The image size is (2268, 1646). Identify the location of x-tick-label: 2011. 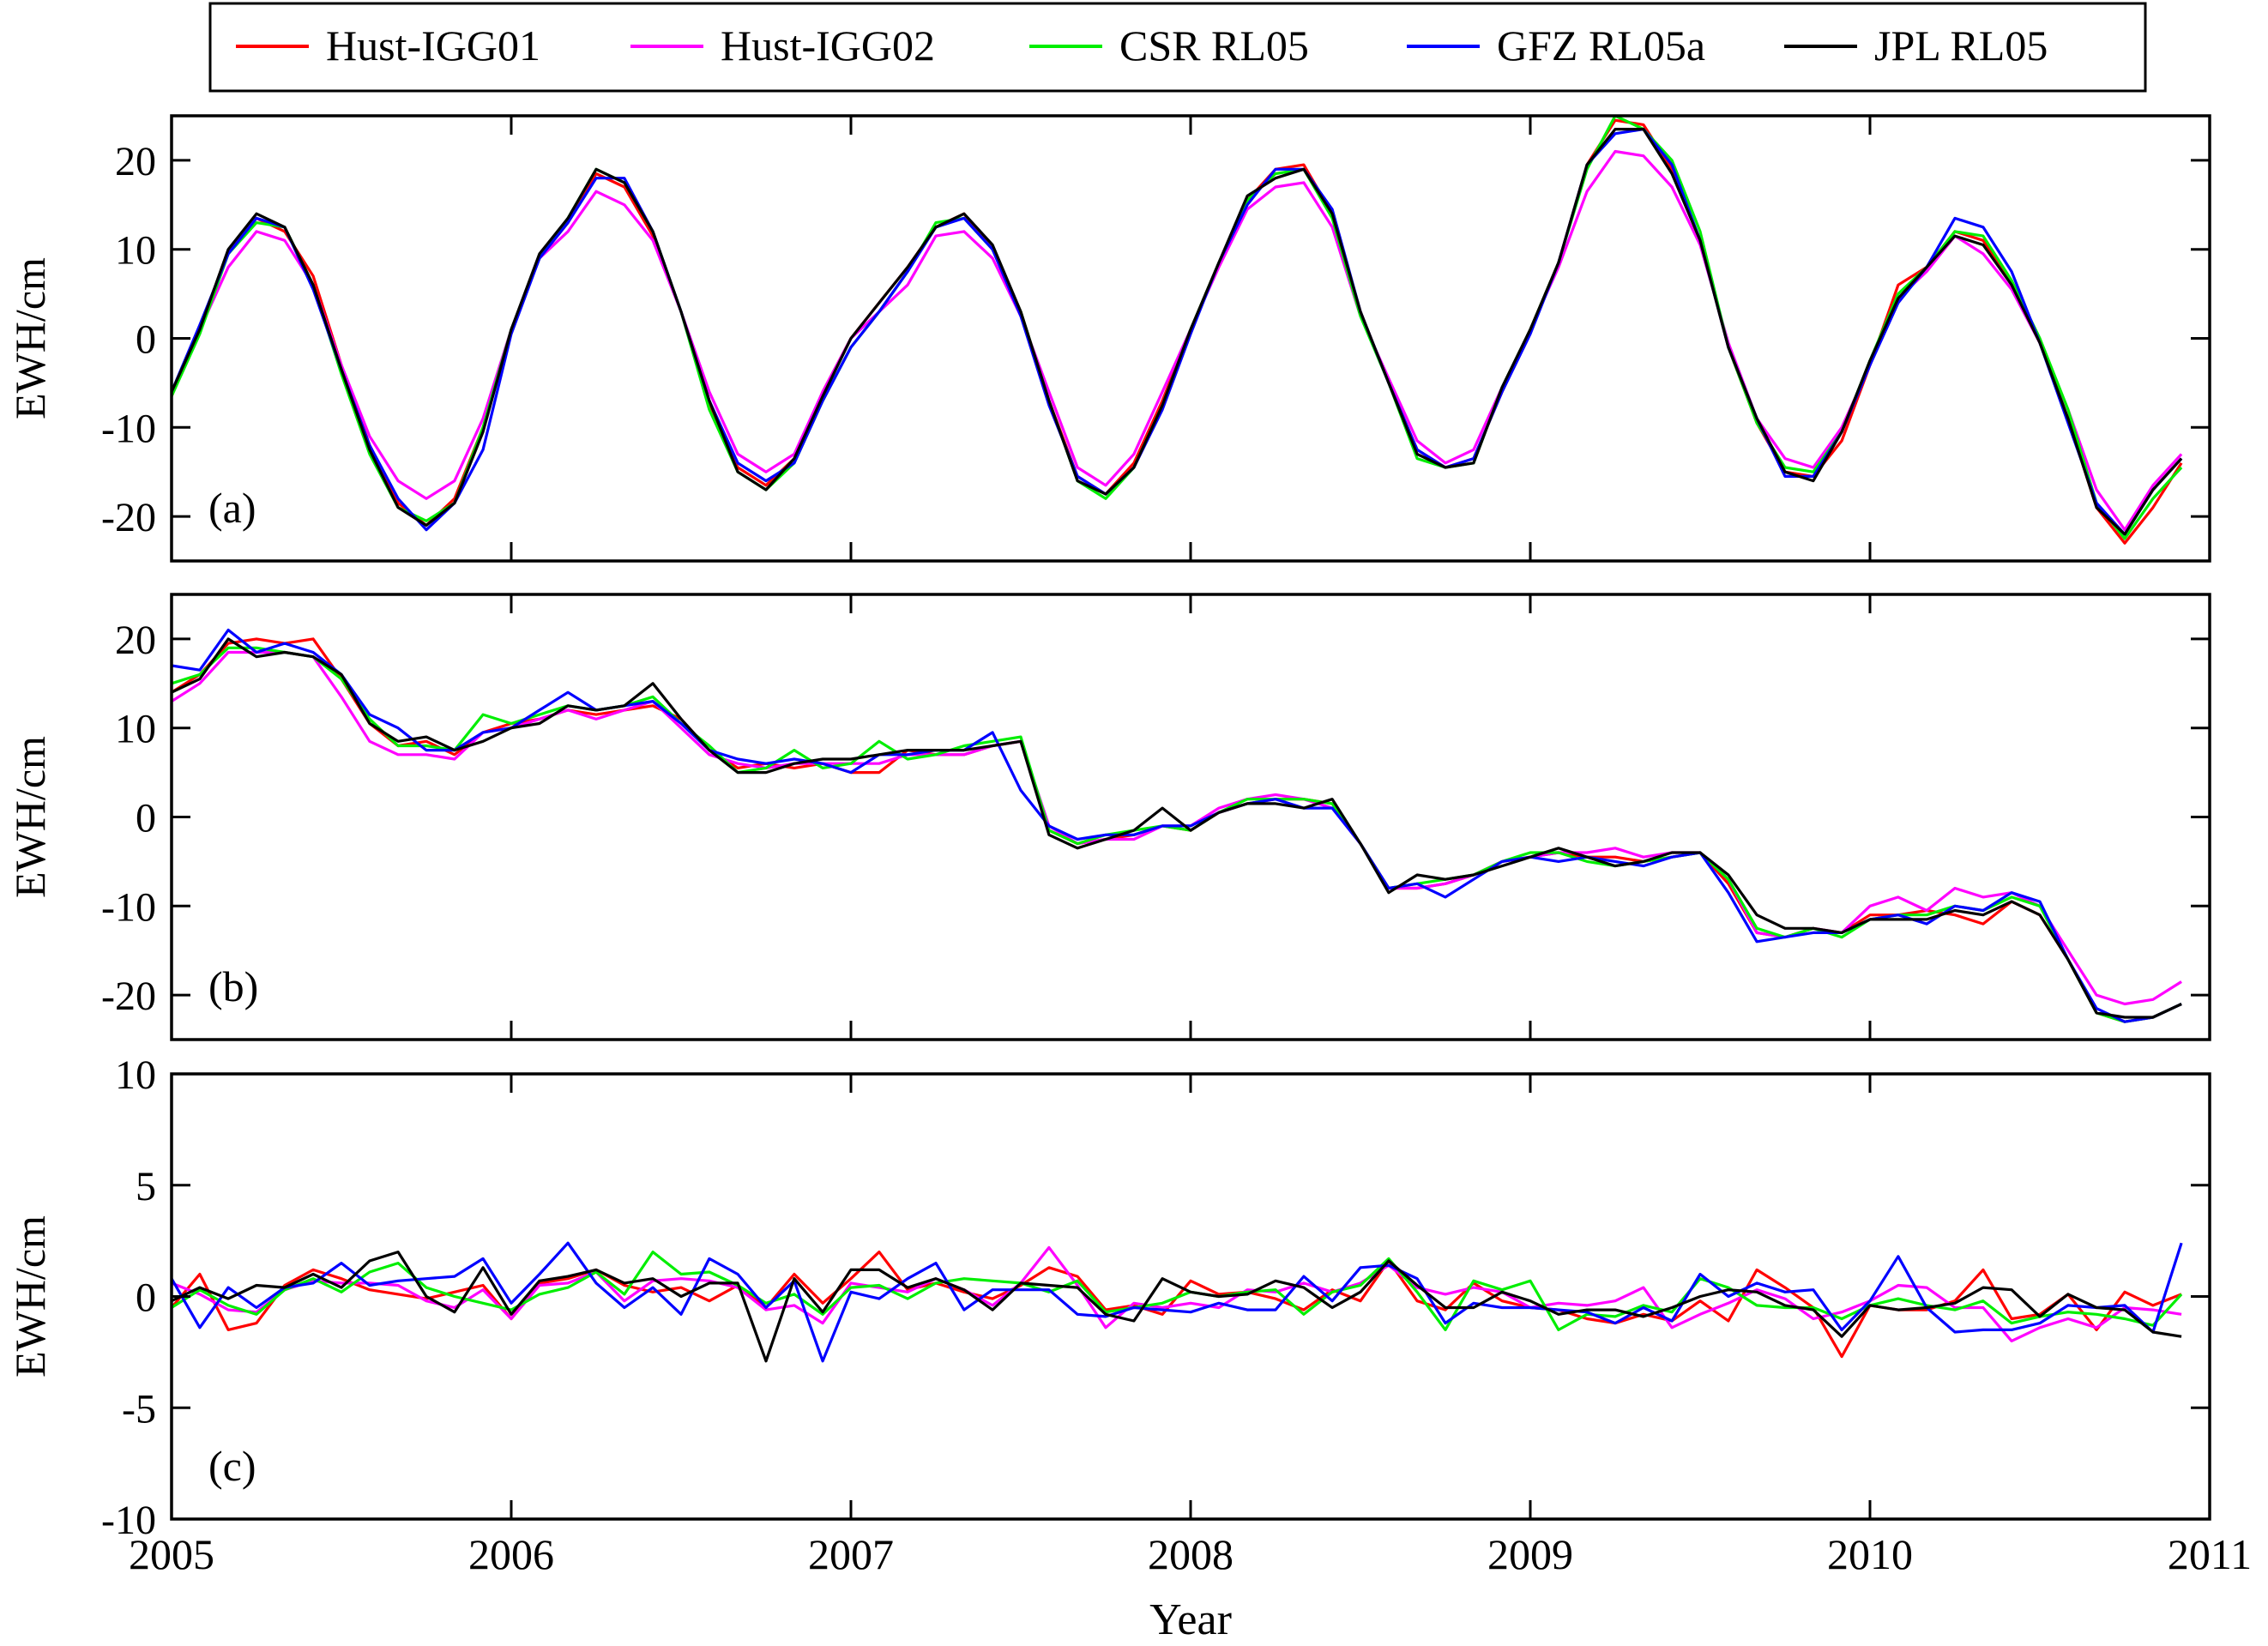
(2210, 1554).